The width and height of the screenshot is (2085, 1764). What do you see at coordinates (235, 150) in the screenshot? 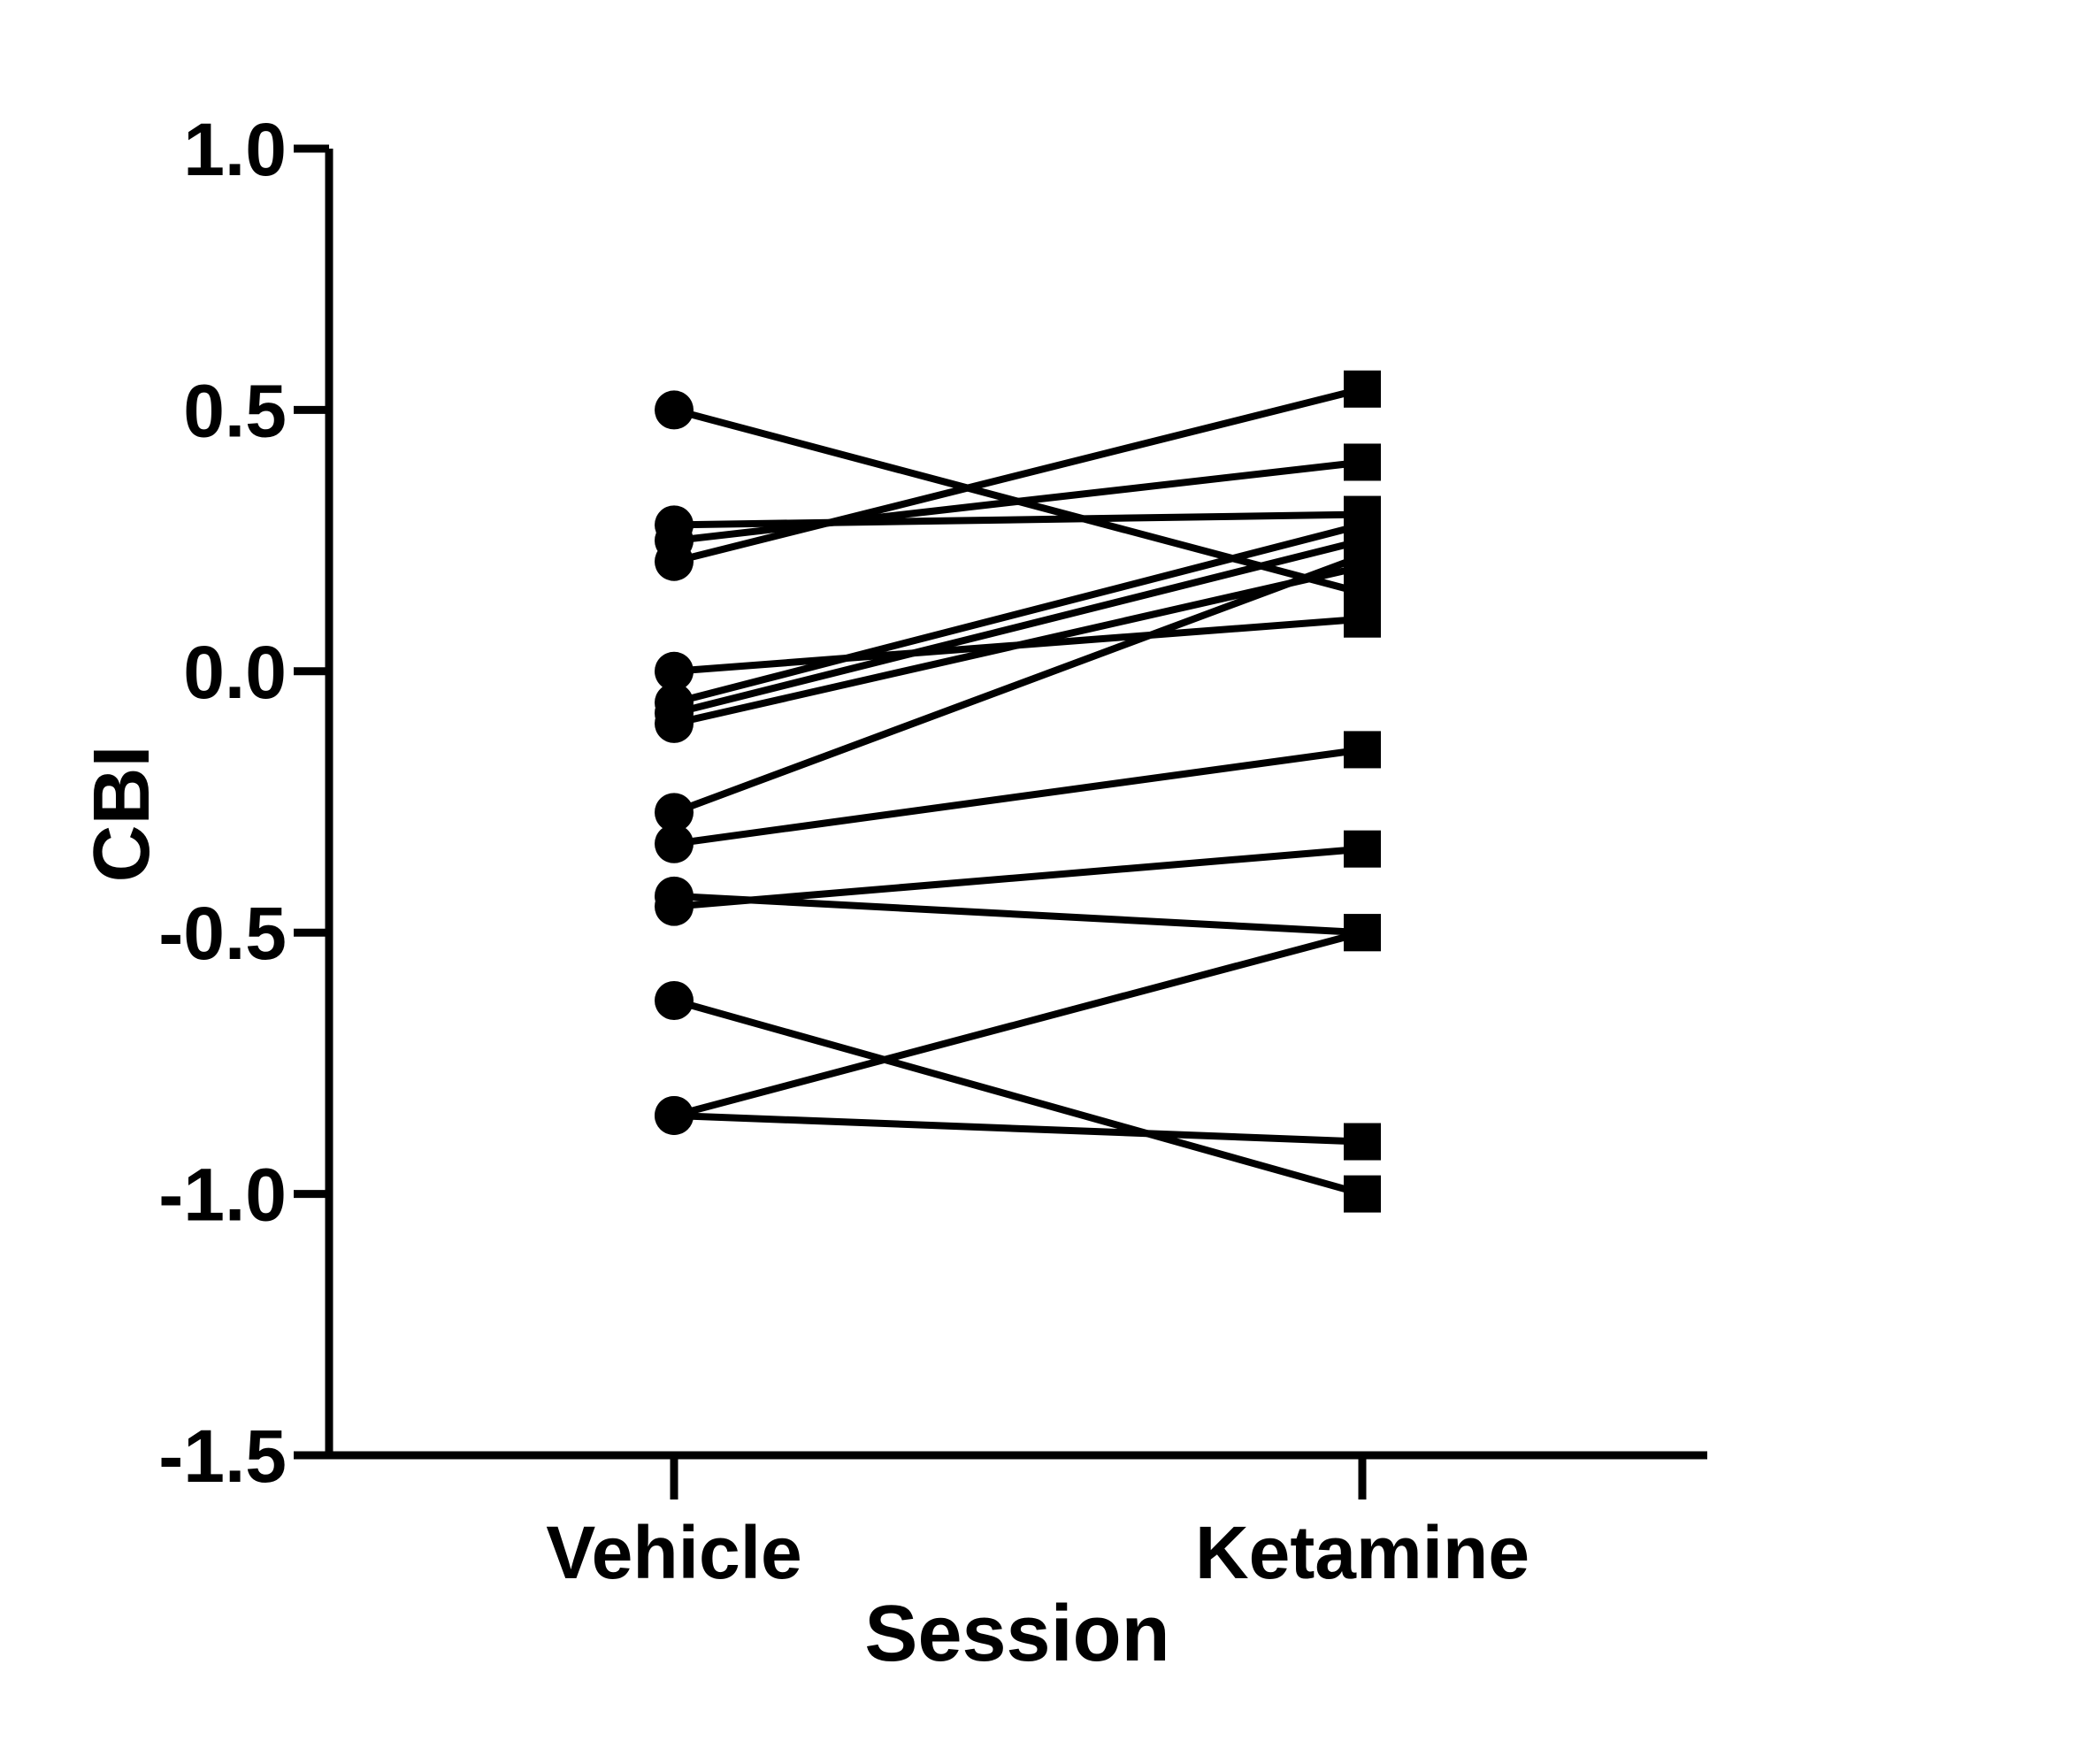
I see `y-tick-label: 1.0` at bounding box center [235, 150].